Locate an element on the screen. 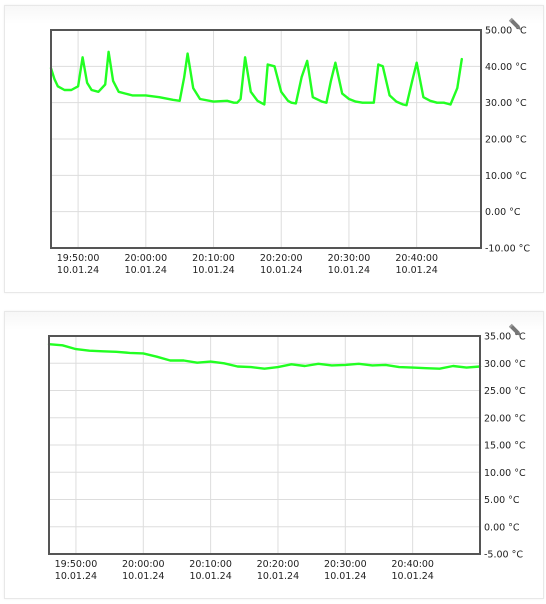 This screenshot has height=604, width=546. y-tick-label: 15.00 °C is located at coordinates (505, 446).